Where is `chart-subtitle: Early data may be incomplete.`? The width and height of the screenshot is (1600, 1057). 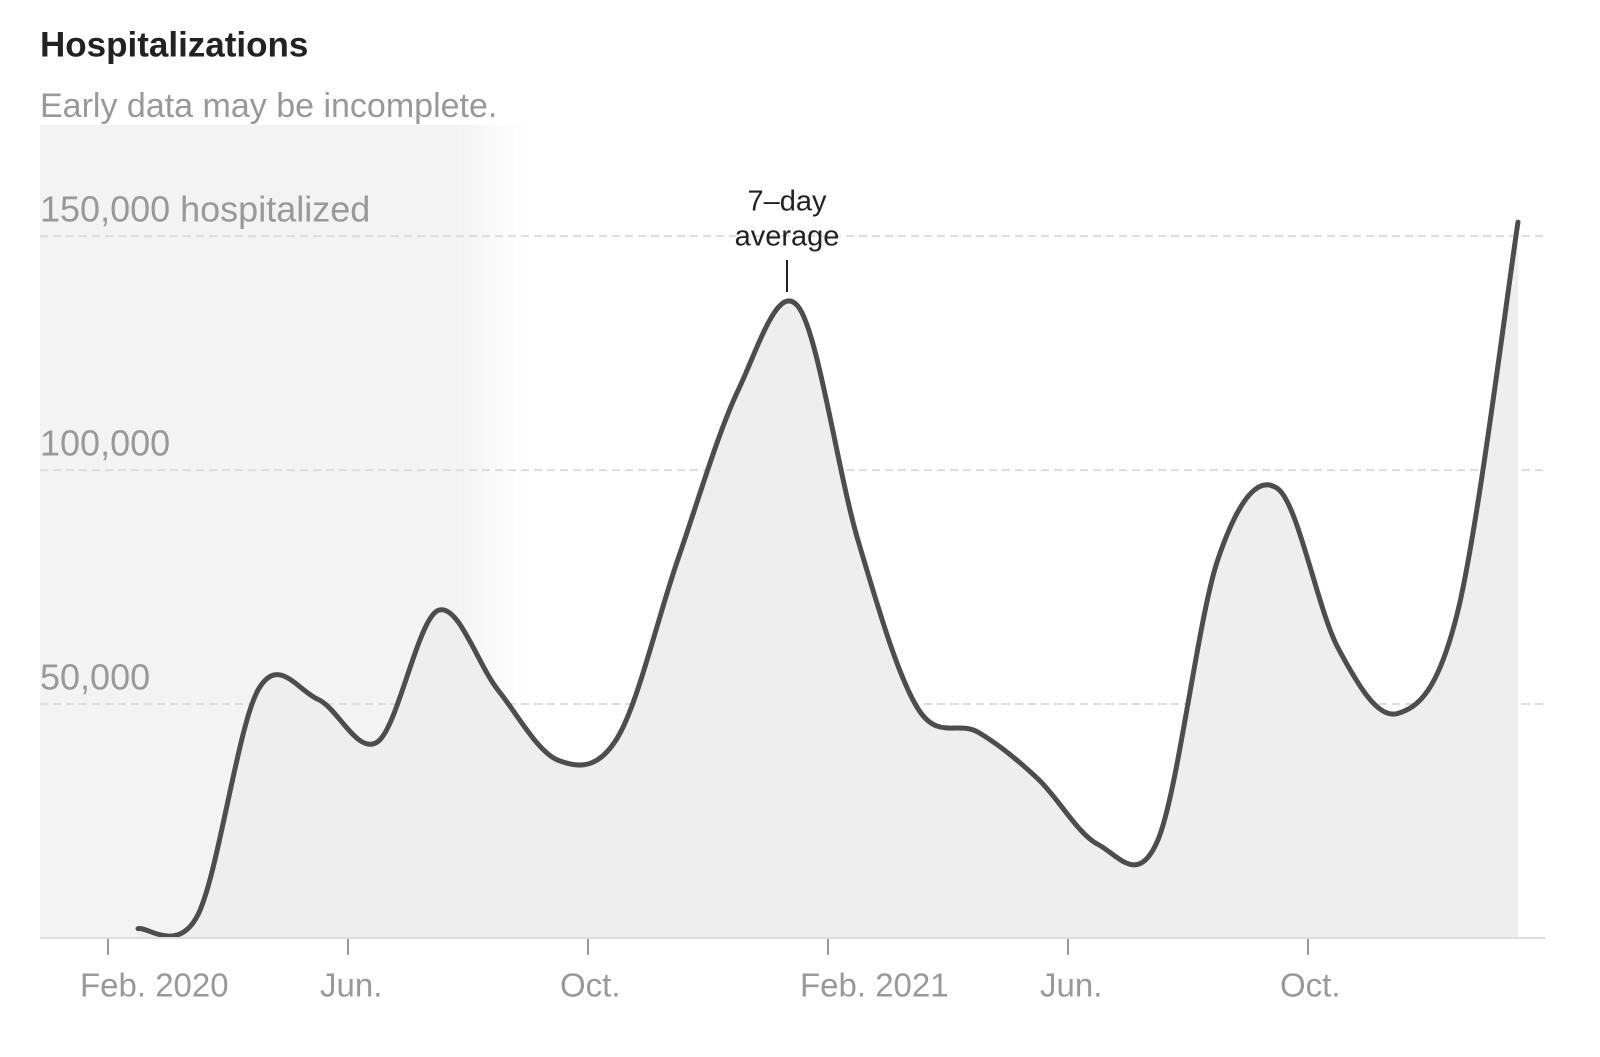
chart-subtitle: Early data may be incomplete. is located at coordinates (268, 106).